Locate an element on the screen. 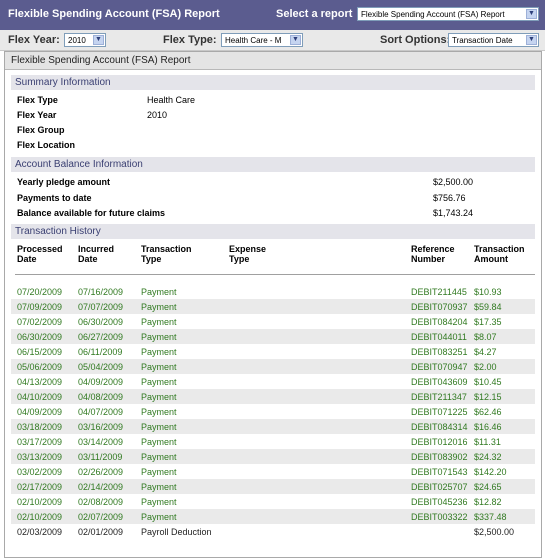  processed-date-cell: 04/10/2009 is located at coordinates (40, 397).